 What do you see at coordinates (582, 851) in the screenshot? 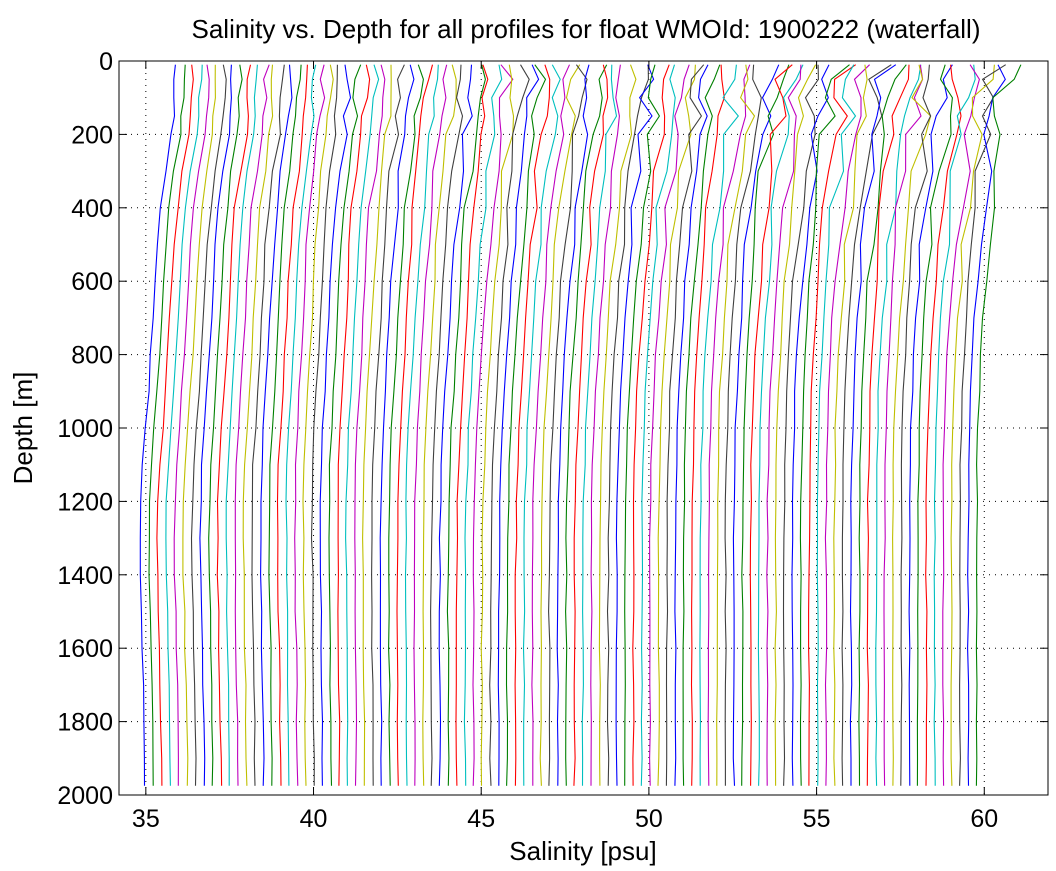
I see `x-axis-label: Salinity [psu]` at bounding box center [582, 851].